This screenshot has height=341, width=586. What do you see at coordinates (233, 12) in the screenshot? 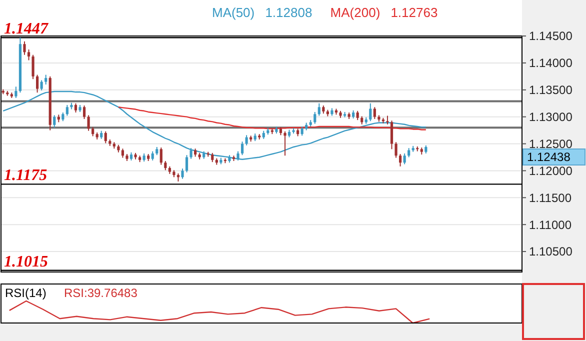
I see `text: MA(50)` at bounding box center [233, 12].